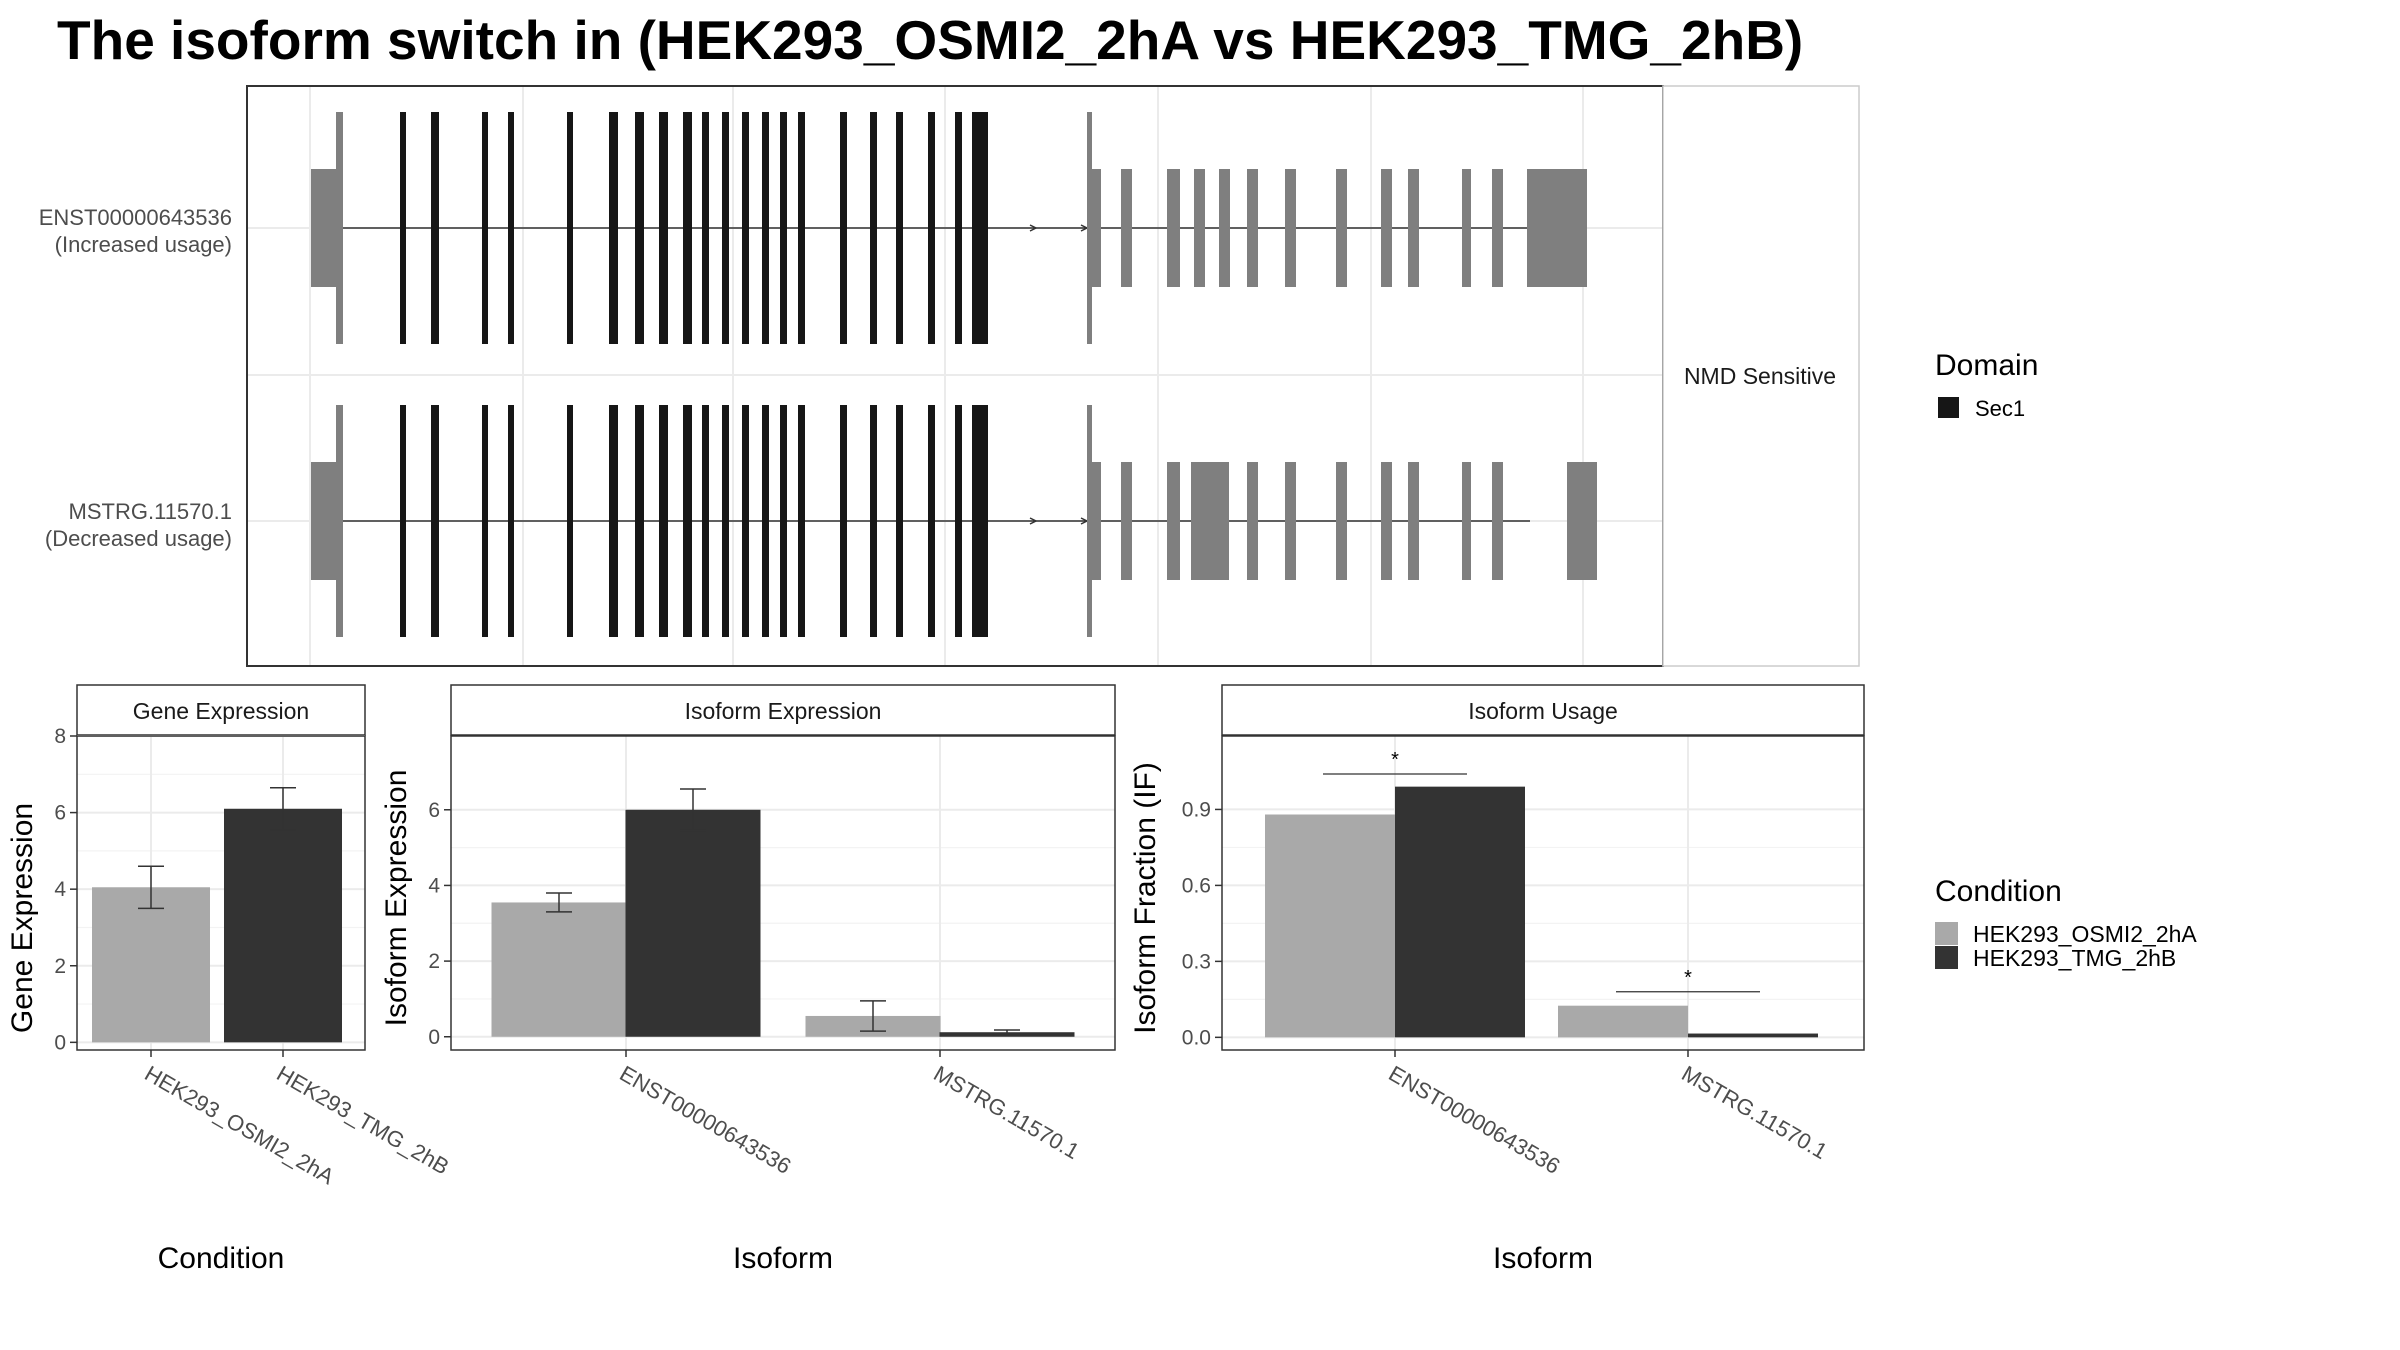  What do you see at coordinates (1196, 1037) in the screenshot?
I see `y-tick-label: 0.0` at bounding box center [1196, 1037].